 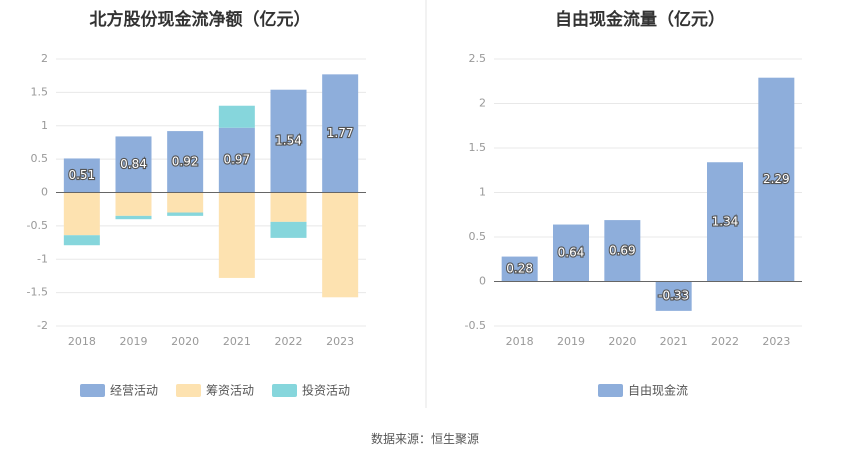 I want to click on y-tick-label: 2.5, so click(x=478, y=58).